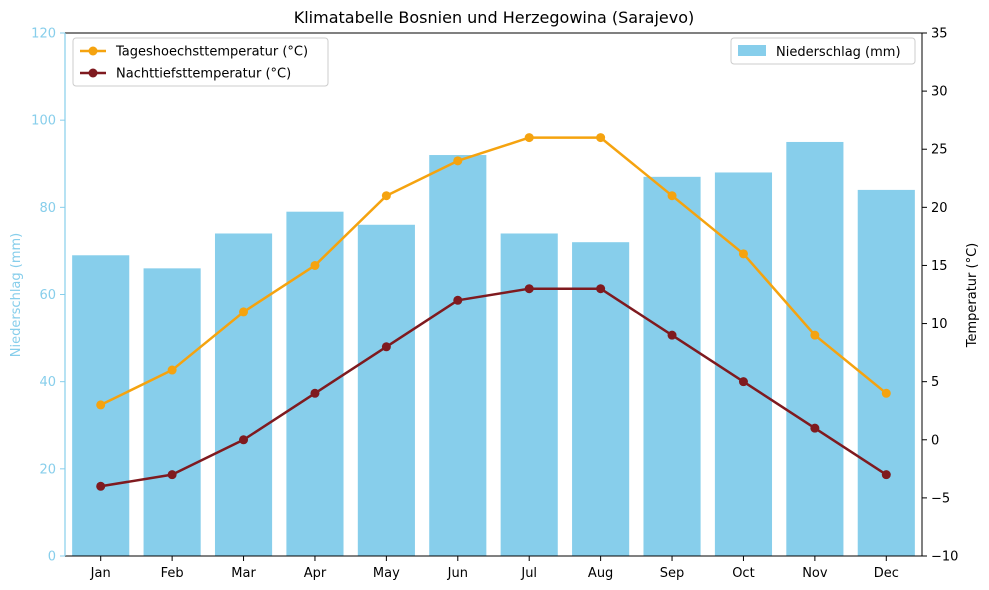  I want to click on point-series-1-feb, so click(172, 370).